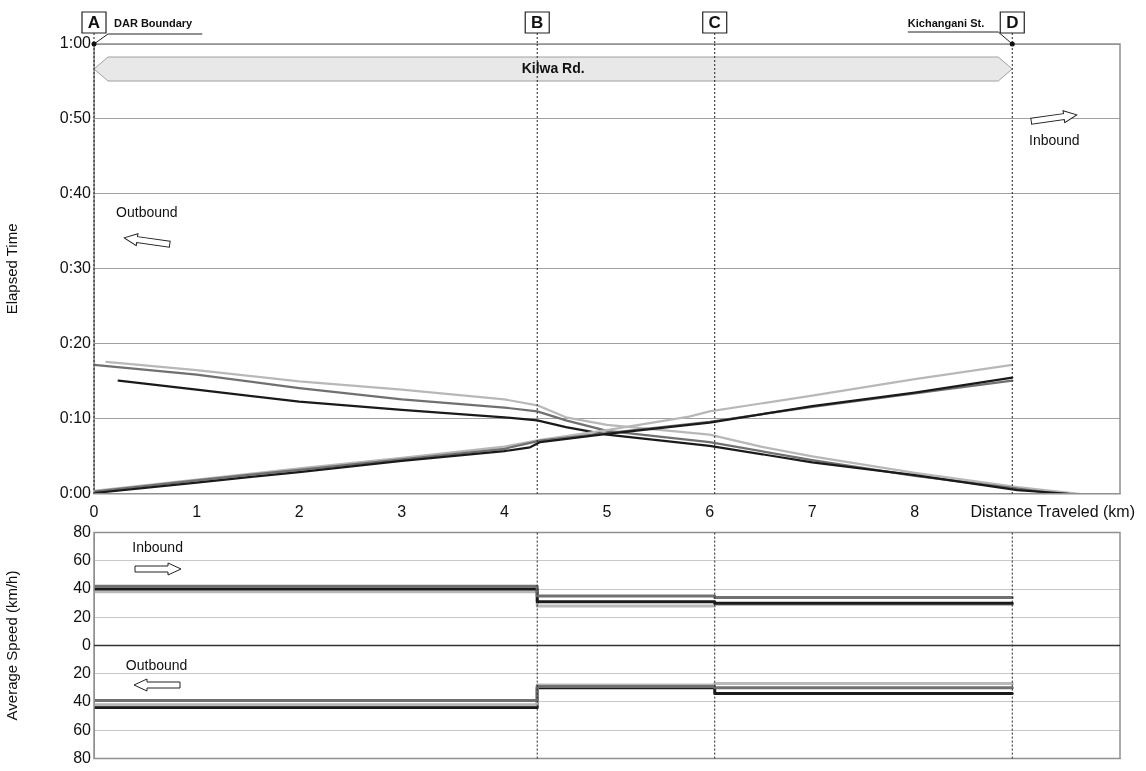  What do you see at coordinates (402, 511) in the screenshot?
I see `x-tick-label: 3` at bounding box center [402, 511].